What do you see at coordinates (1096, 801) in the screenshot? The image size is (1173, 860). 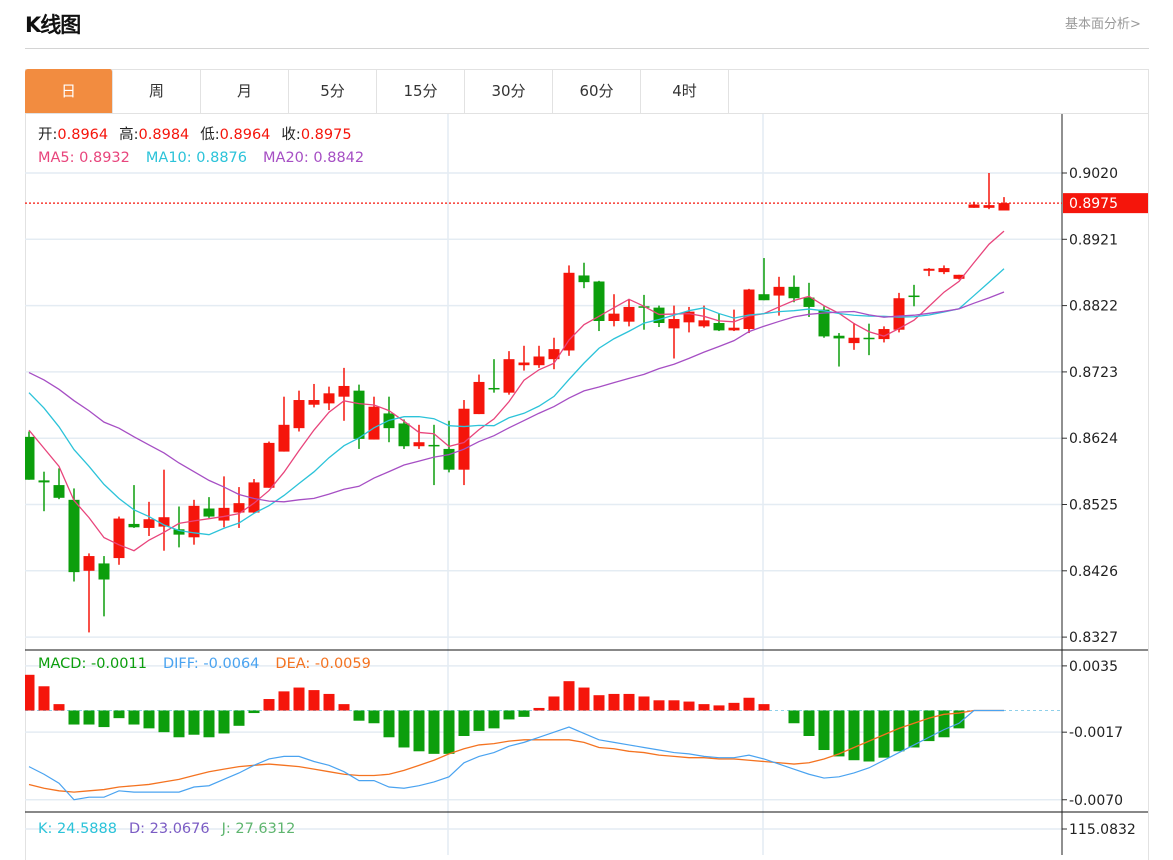 I see `macd-y-tick-label: -0.0070` at bounding box center [1096, 801].